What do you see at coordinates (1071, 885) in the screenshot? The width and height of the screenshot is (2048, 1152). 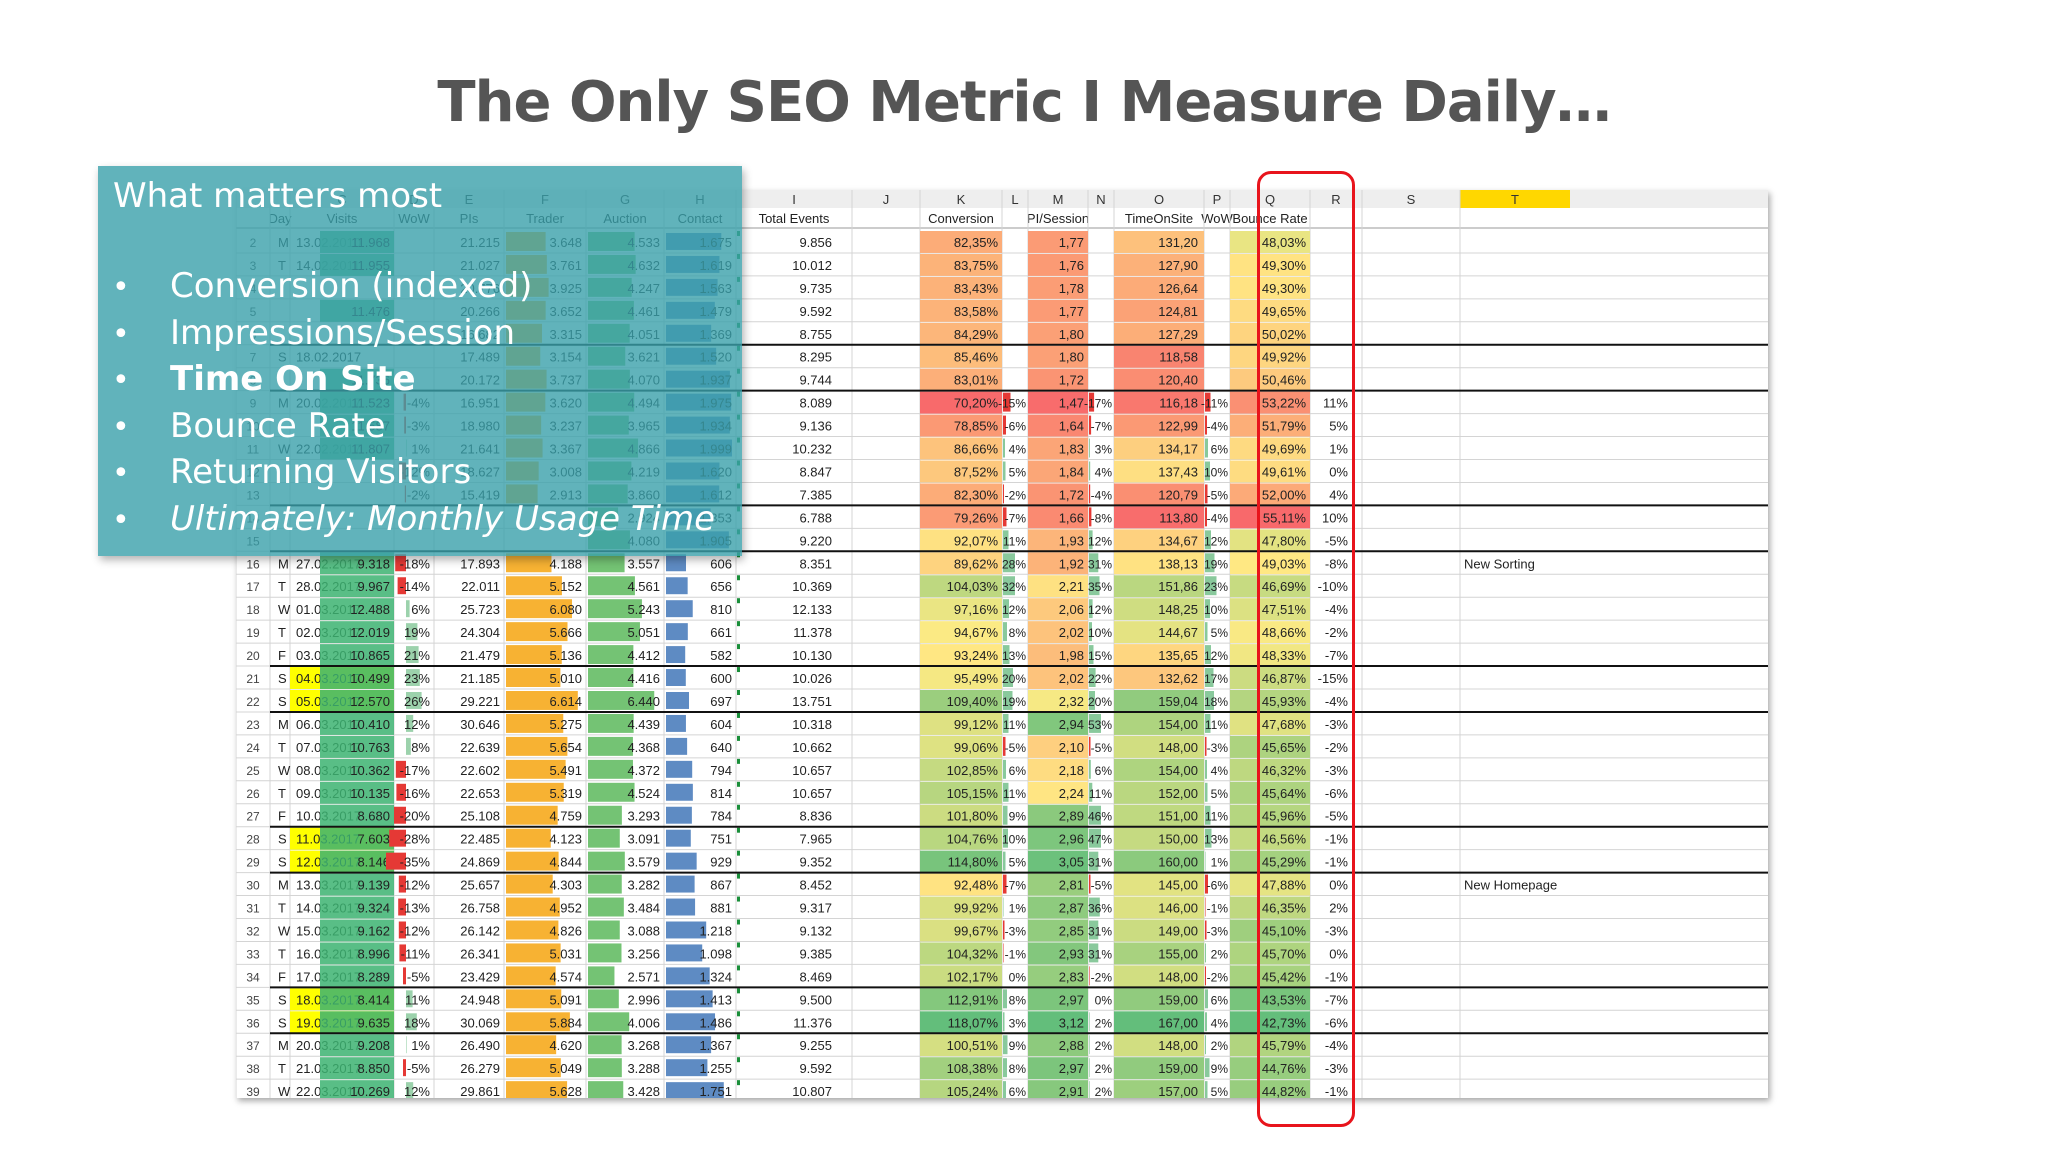 I see `pi-session-value: 2,81` at bounding box center [1071, 885].